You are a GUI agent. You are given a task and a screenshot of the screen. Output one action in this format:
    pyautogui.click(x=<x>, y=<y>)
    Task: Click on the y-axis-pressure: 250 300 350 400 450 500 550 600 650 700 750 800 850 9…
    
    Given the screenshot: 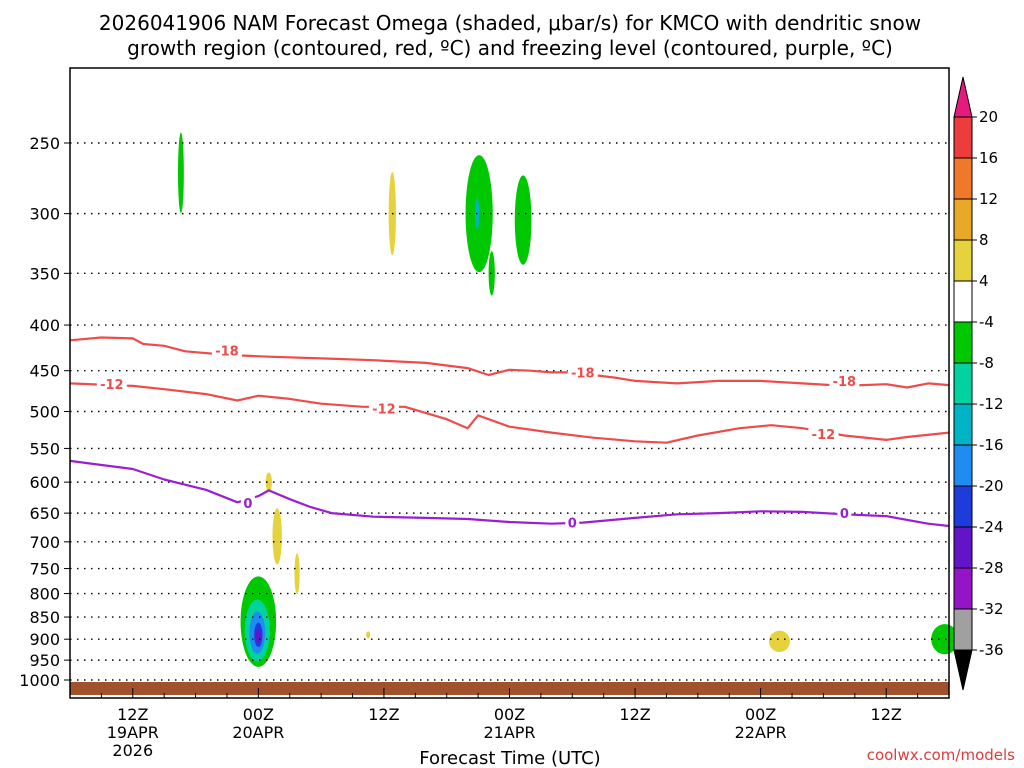 What is the action you would take?
    pyautogui.click(x=44, y=412)
    